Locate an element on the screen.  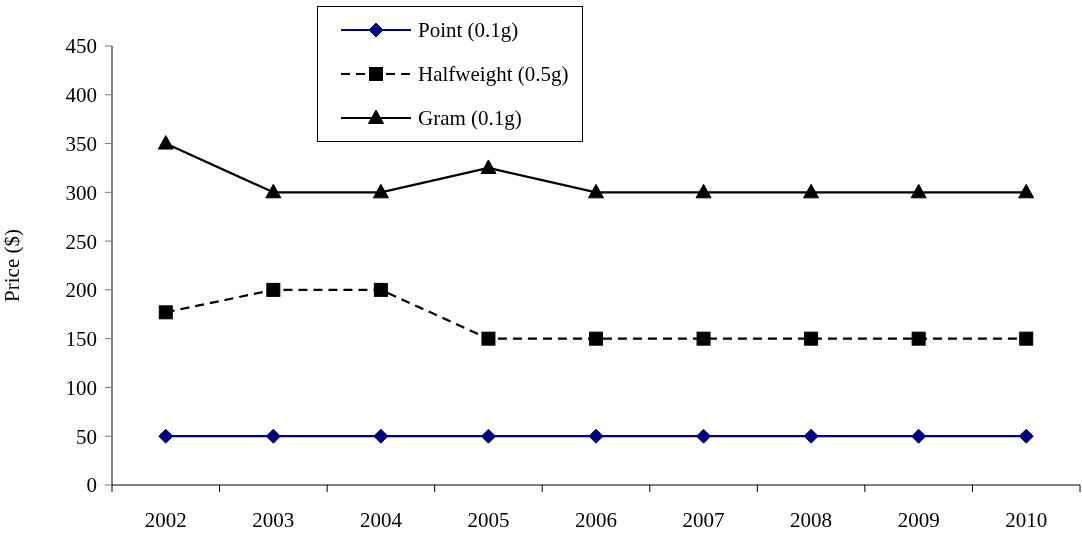
x-tick-label: 2004 is located at coordinates (381, 520).